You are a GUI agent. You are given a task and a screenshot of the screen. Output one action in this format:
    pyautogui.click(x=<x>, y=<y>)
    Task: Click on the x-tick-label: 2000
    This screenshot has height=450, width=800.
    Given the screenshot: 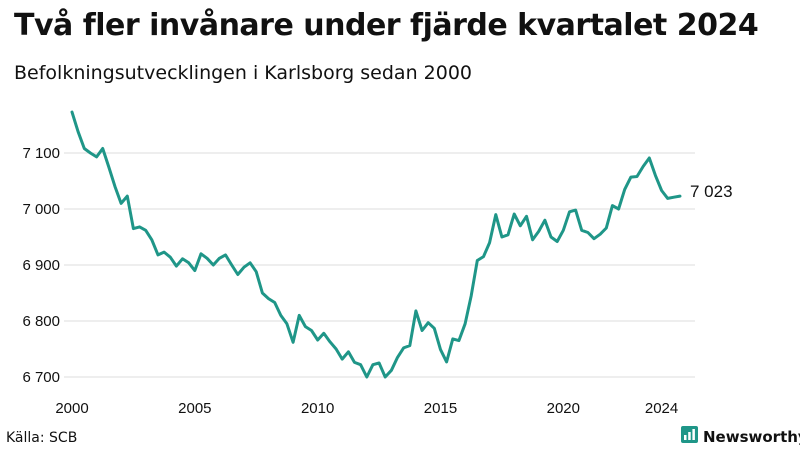 What is the action you would take?
    pyautogui.click(x=71, y=408)
    